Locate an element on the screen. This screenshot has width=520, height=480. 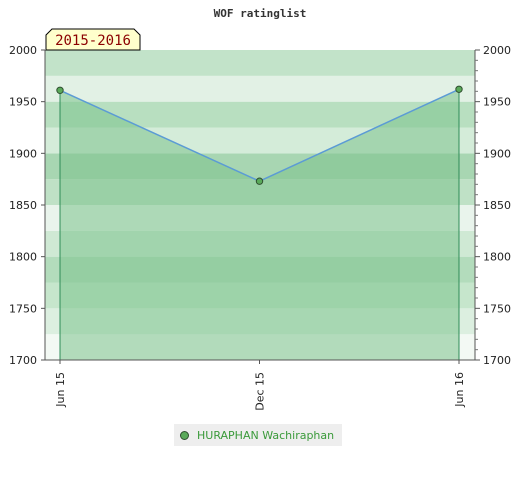
y-axis-right: 1700 1750 1800 1850 1900 1950 2000 is located at coordinates (493, 205).